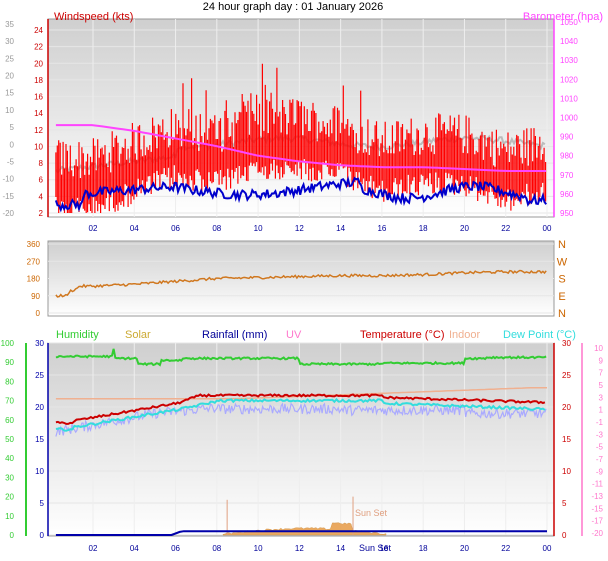 The width and height of the screenshot is (608, 561). I want to click on top-x-tick-label: 14, so click(340, 228).